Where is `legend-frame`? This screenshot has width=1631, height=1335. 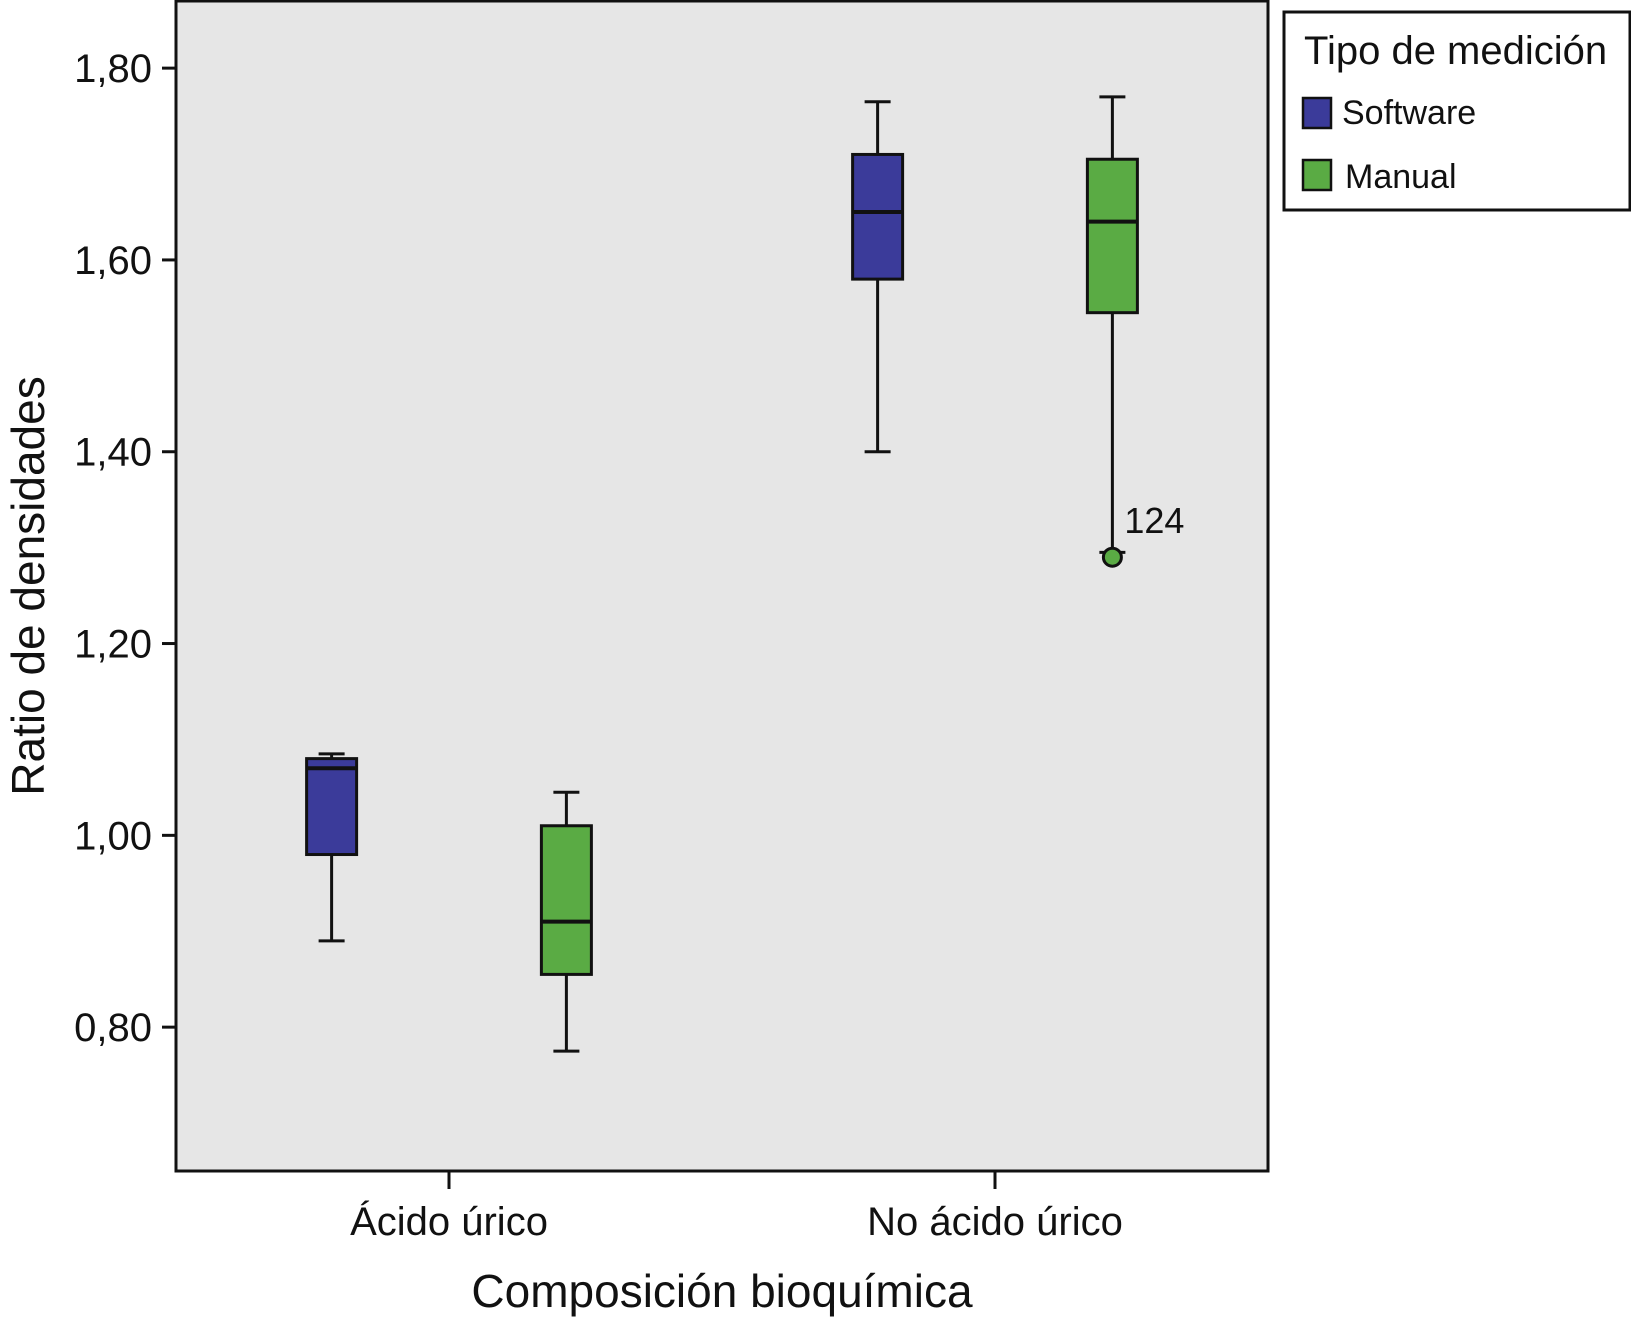
legend-frame is located at coordinates (1456, 111).